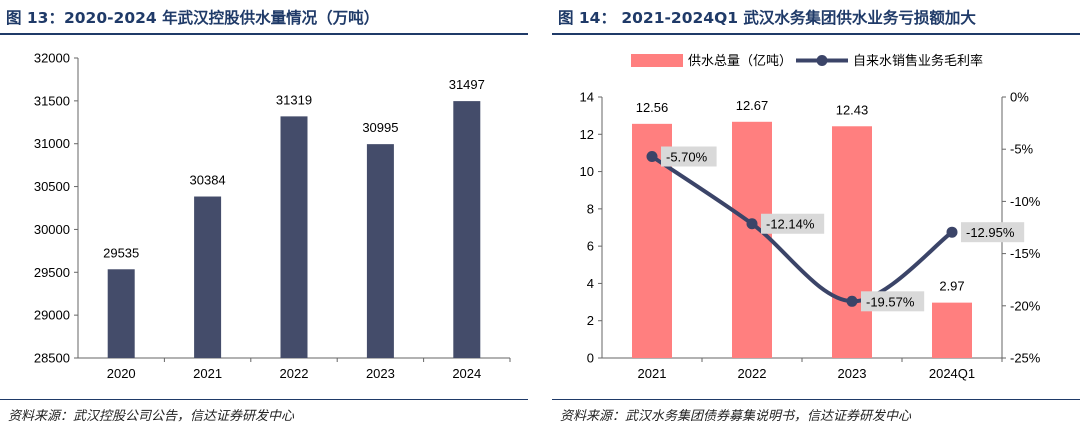  Describe the element at coordinates (1019, 97) in the screenshot. I see `y-tick-label-right: 0%` at that location.